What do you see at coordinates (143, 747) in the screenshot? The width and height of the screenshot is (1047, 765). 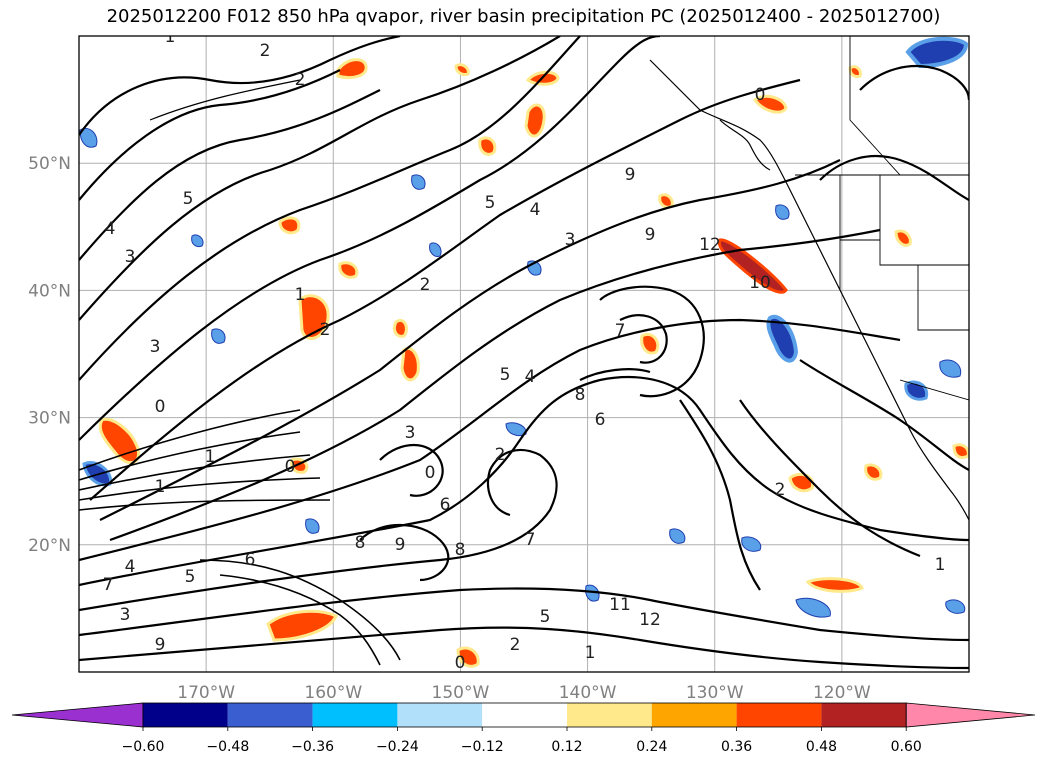 I see `colorbar-tick-label: −0.60` at bounding box center [143, 747].